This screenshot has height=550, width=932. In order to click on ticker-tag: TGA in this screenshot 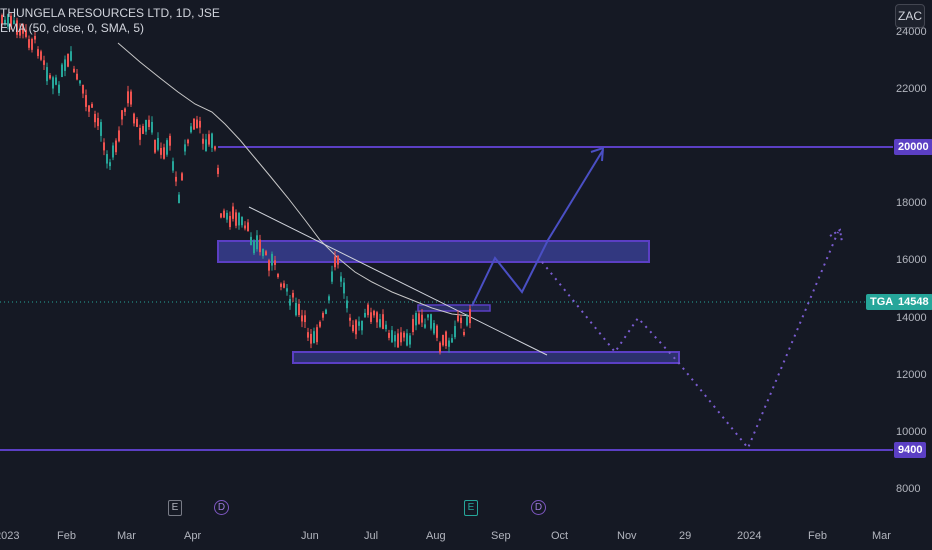, I will do `click(882, 302)`.